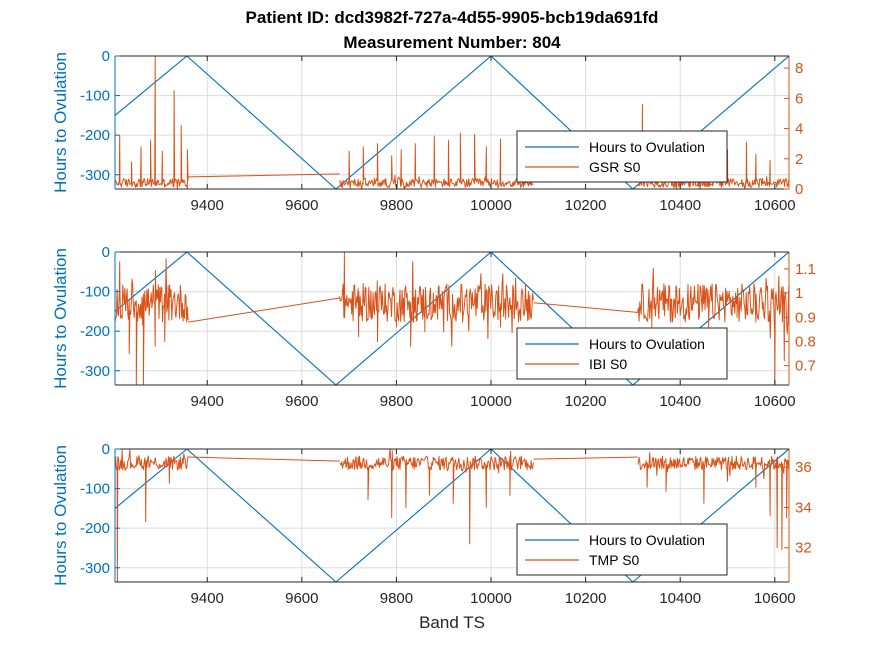  I want to click on y-right-tick-label: 8, so click(799, 68).